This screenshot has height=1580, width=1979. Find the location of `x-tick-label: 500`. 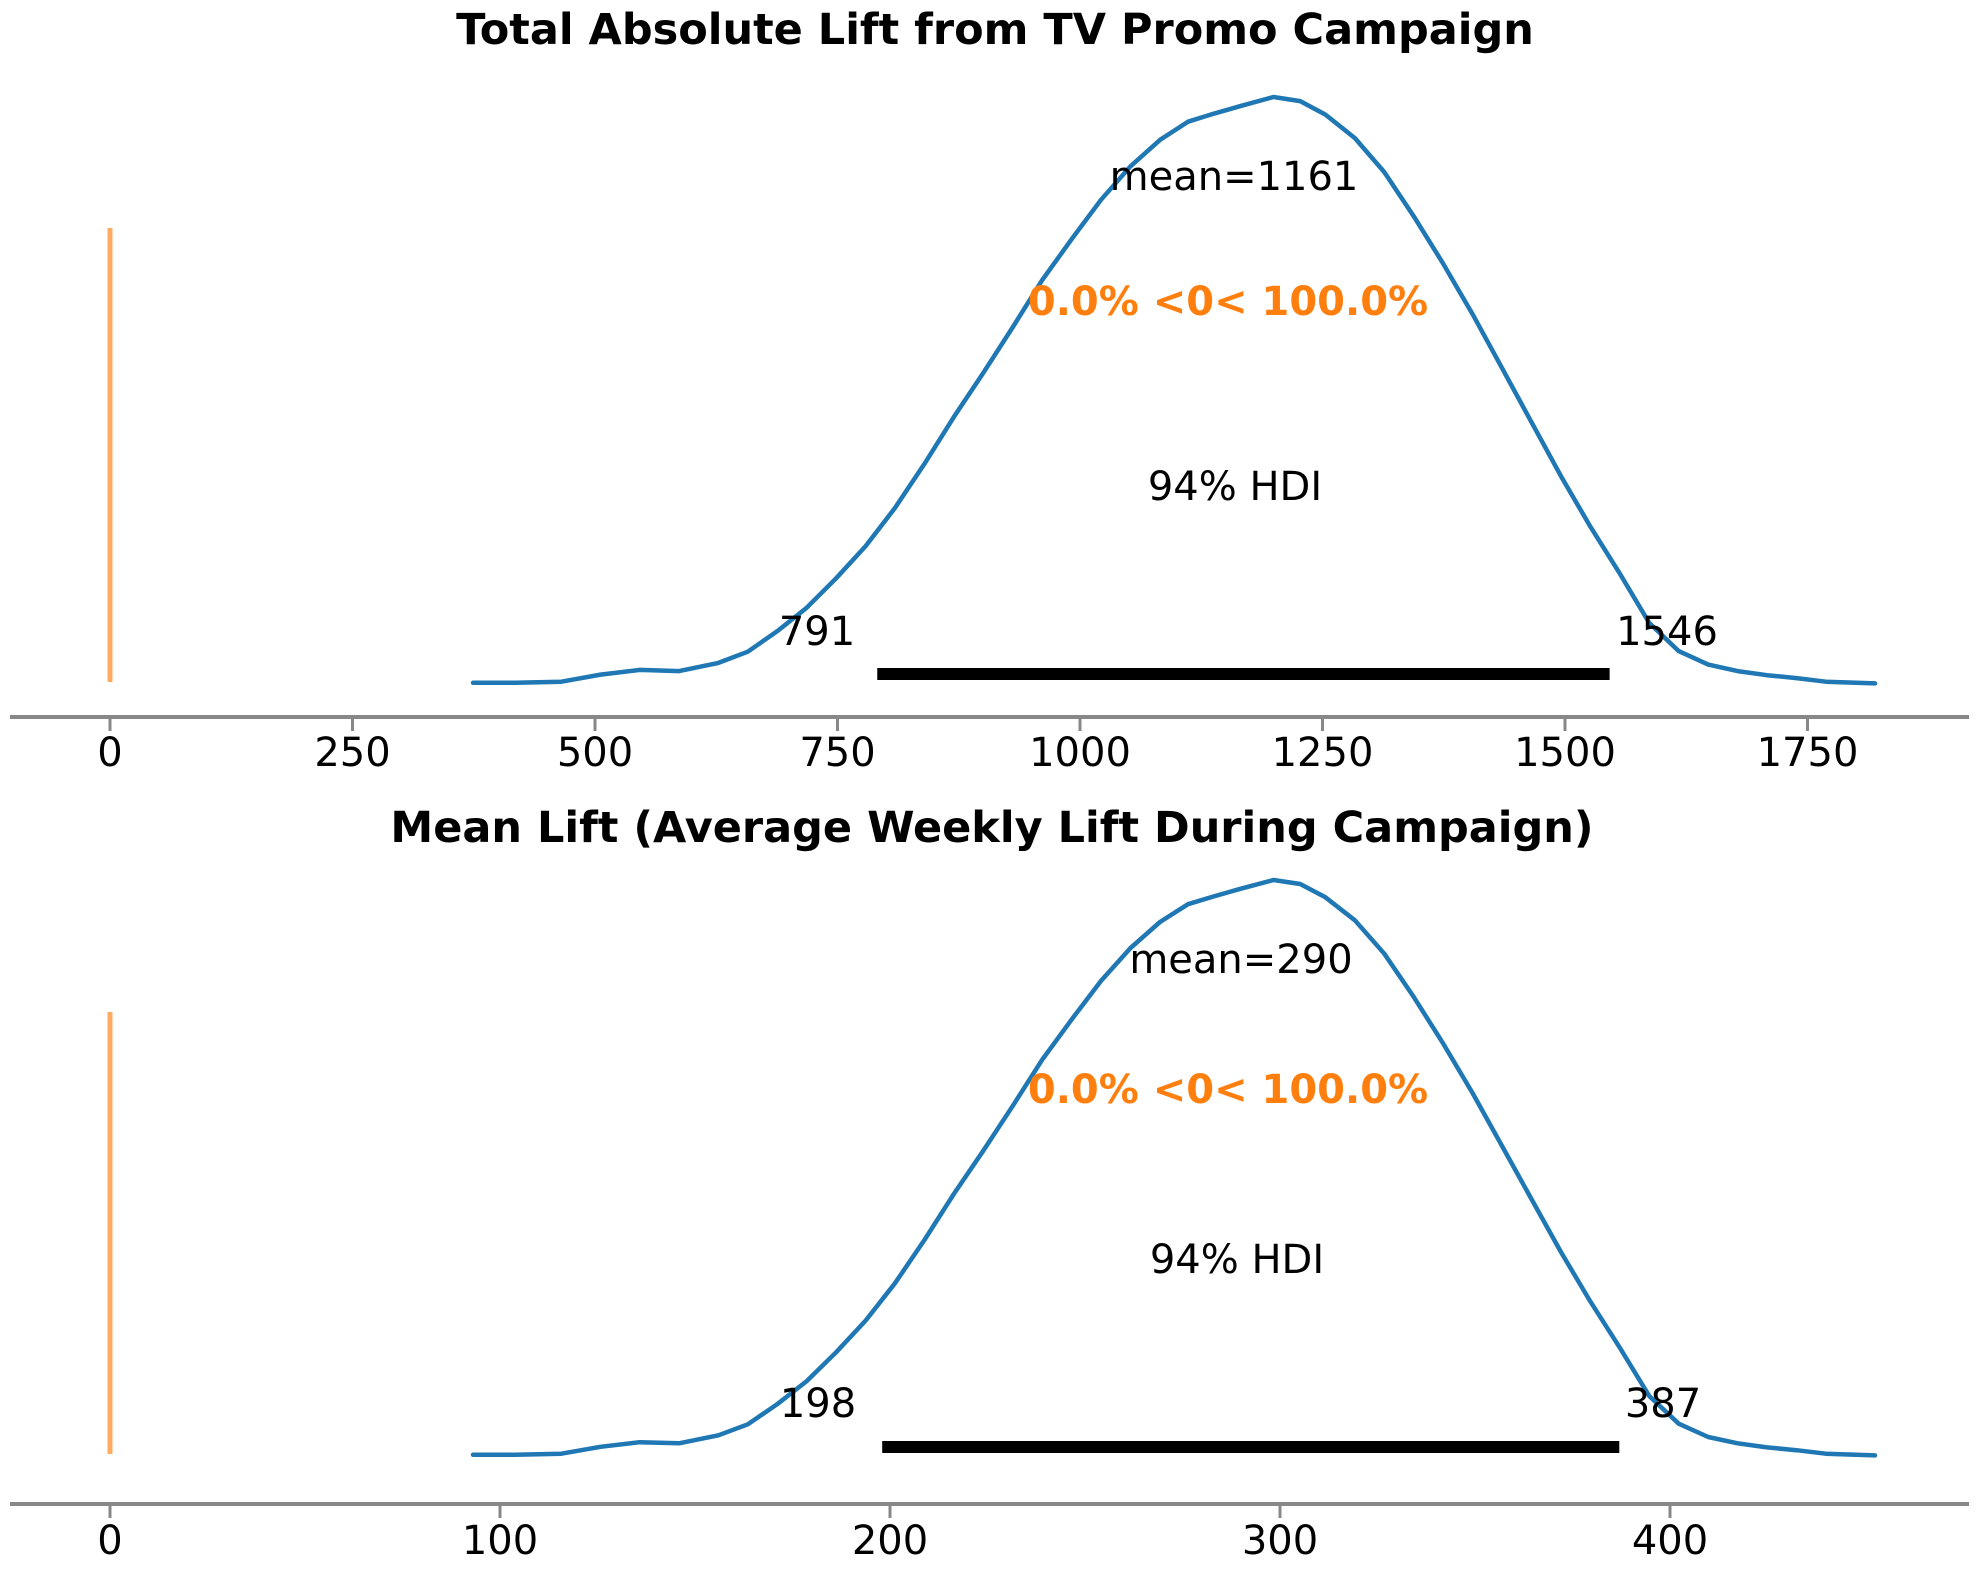

x-tick-label: 500 is located at coordinates (595, 753).